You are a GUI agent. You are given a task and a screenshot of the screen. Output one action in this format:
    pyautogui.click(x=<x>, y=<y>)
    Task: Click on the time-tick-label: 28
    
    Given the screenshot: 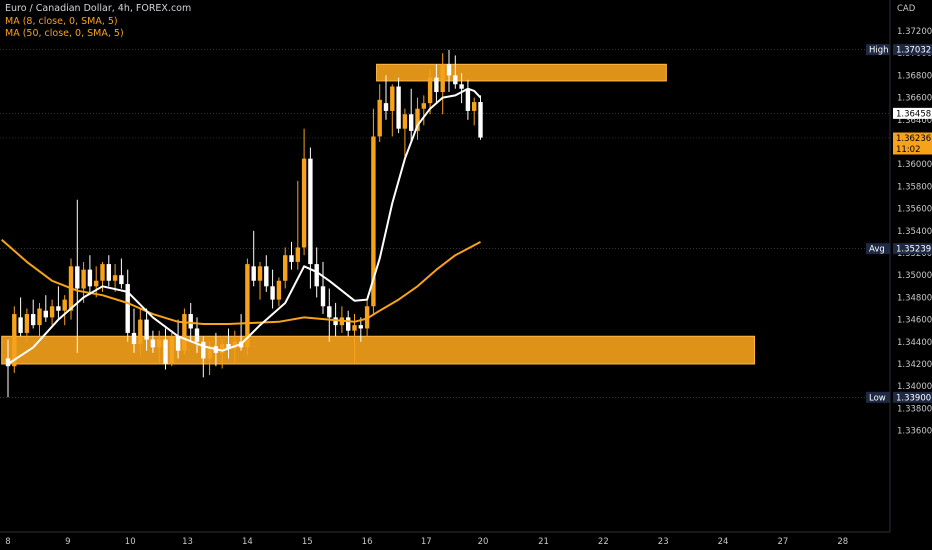 What is the action you would take?
    pyautogui.click(x=842, y=542)
    